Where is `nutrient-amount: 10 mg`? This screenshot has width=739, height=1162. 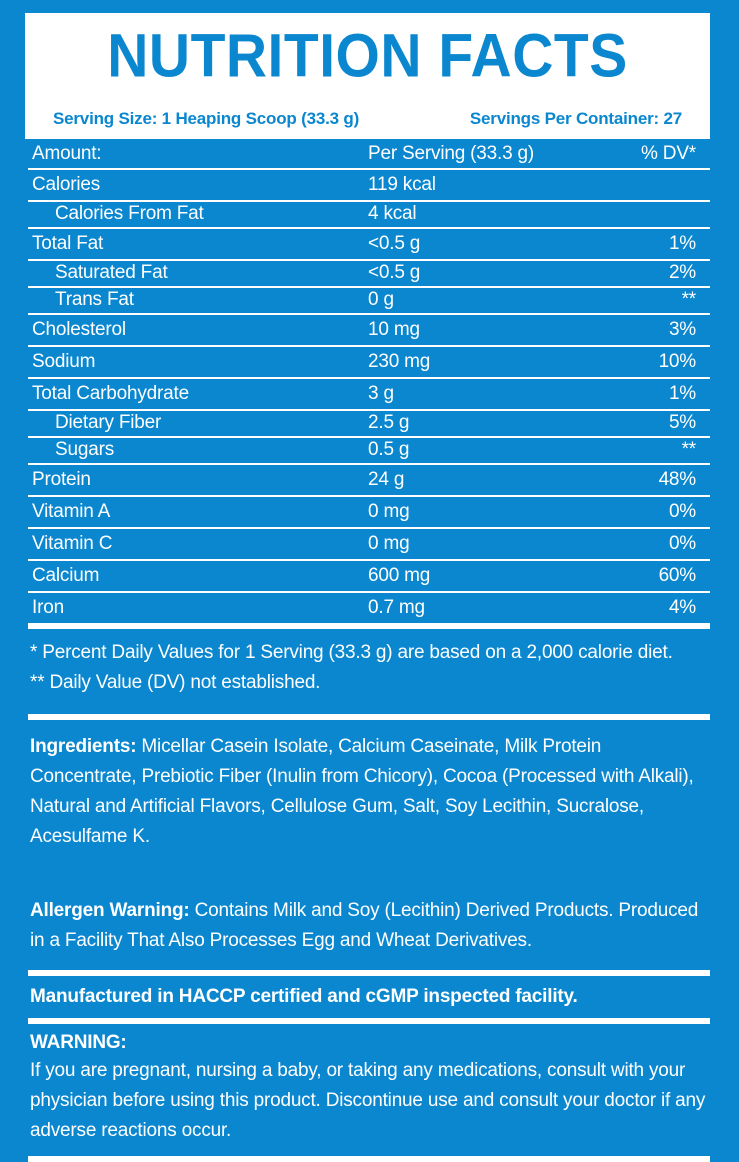
nutrient-amount: 10 mg is located at coordinates (394, 329).